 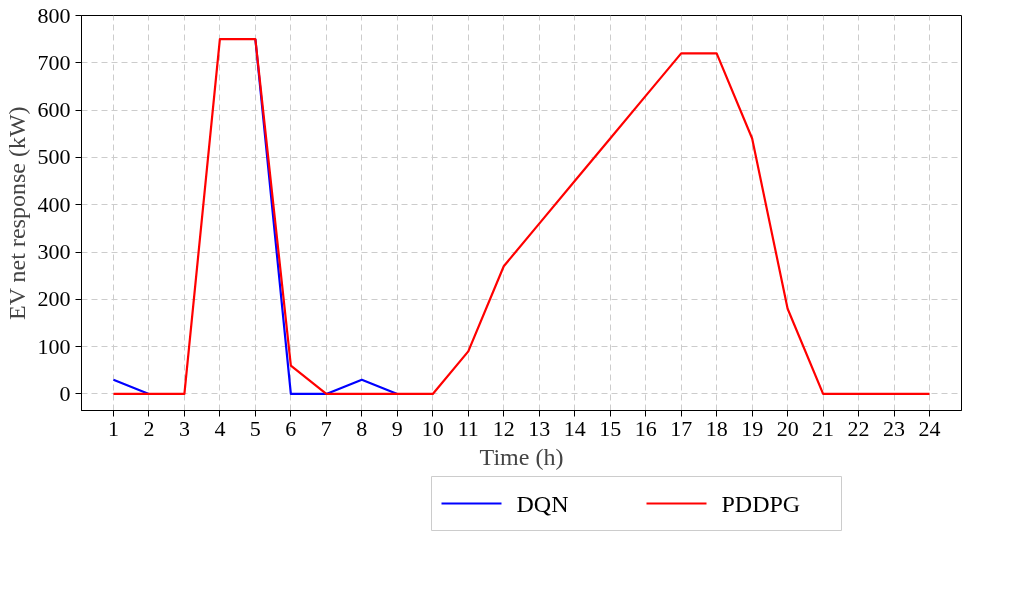 I want to click on x-tick-label: 5, so click(x=255, y=428).